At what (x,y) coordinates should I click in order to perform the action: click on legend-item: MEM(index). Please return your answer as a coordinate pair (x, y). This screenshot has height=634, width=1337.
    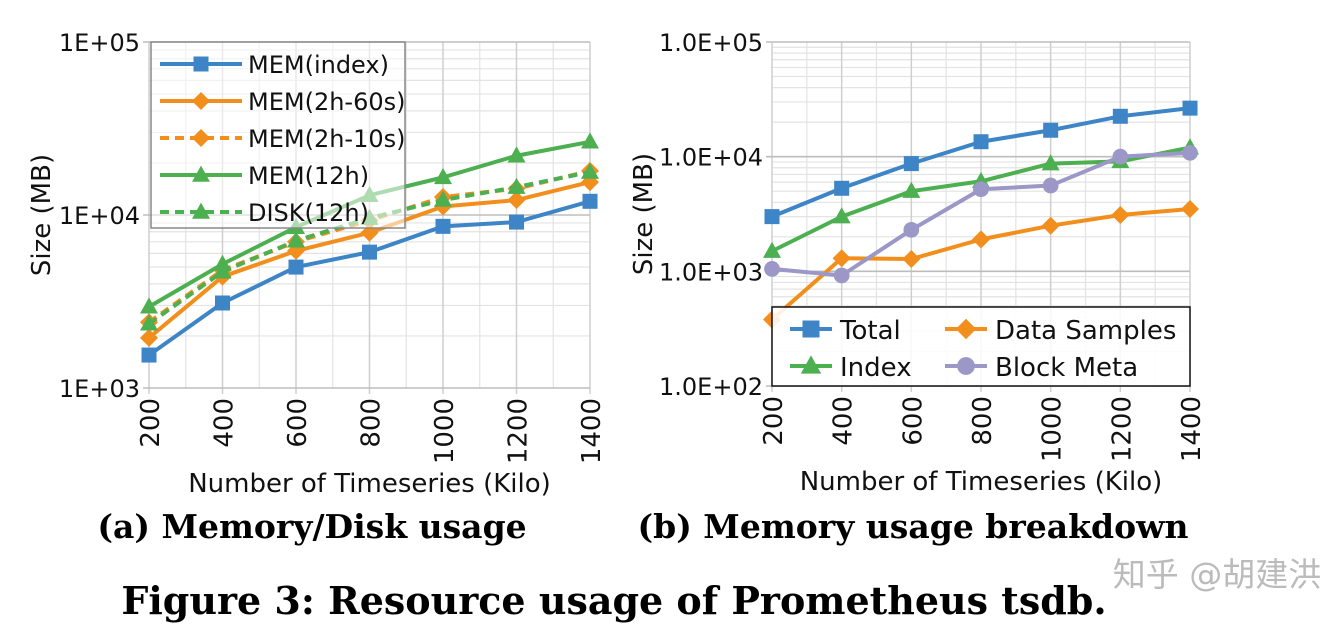
    Looking at the image, I should click on (274, 65).